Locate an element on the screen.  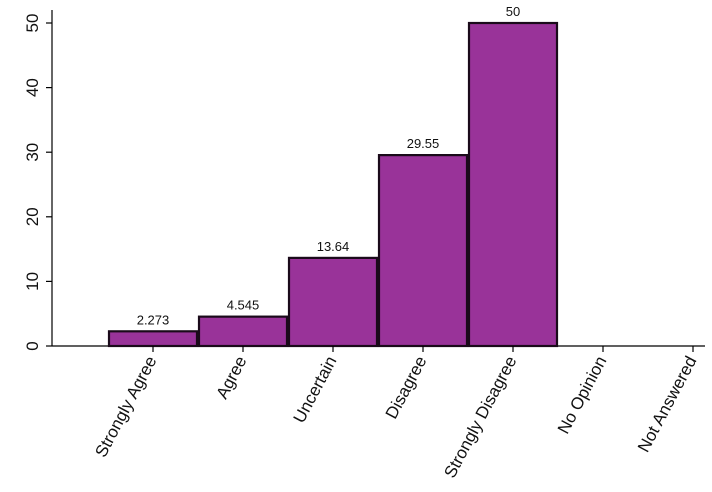
y-tick-label: 20 is located at coordinates (32, 216).